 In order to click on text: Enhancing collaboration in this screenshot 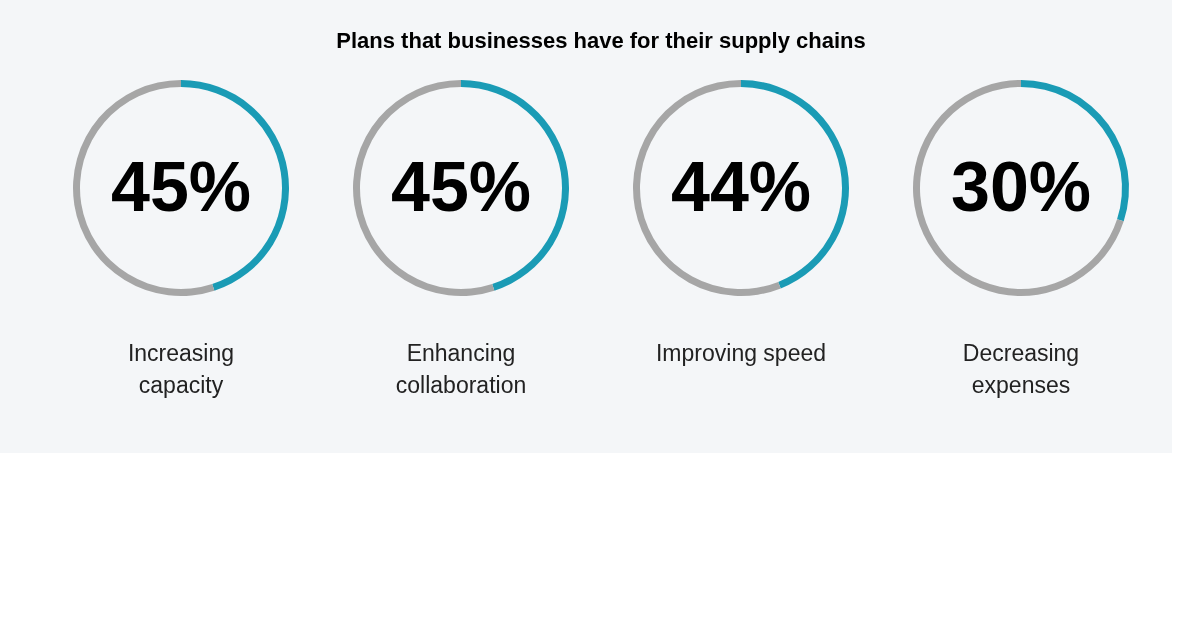, I will do `click(461, 369)`.